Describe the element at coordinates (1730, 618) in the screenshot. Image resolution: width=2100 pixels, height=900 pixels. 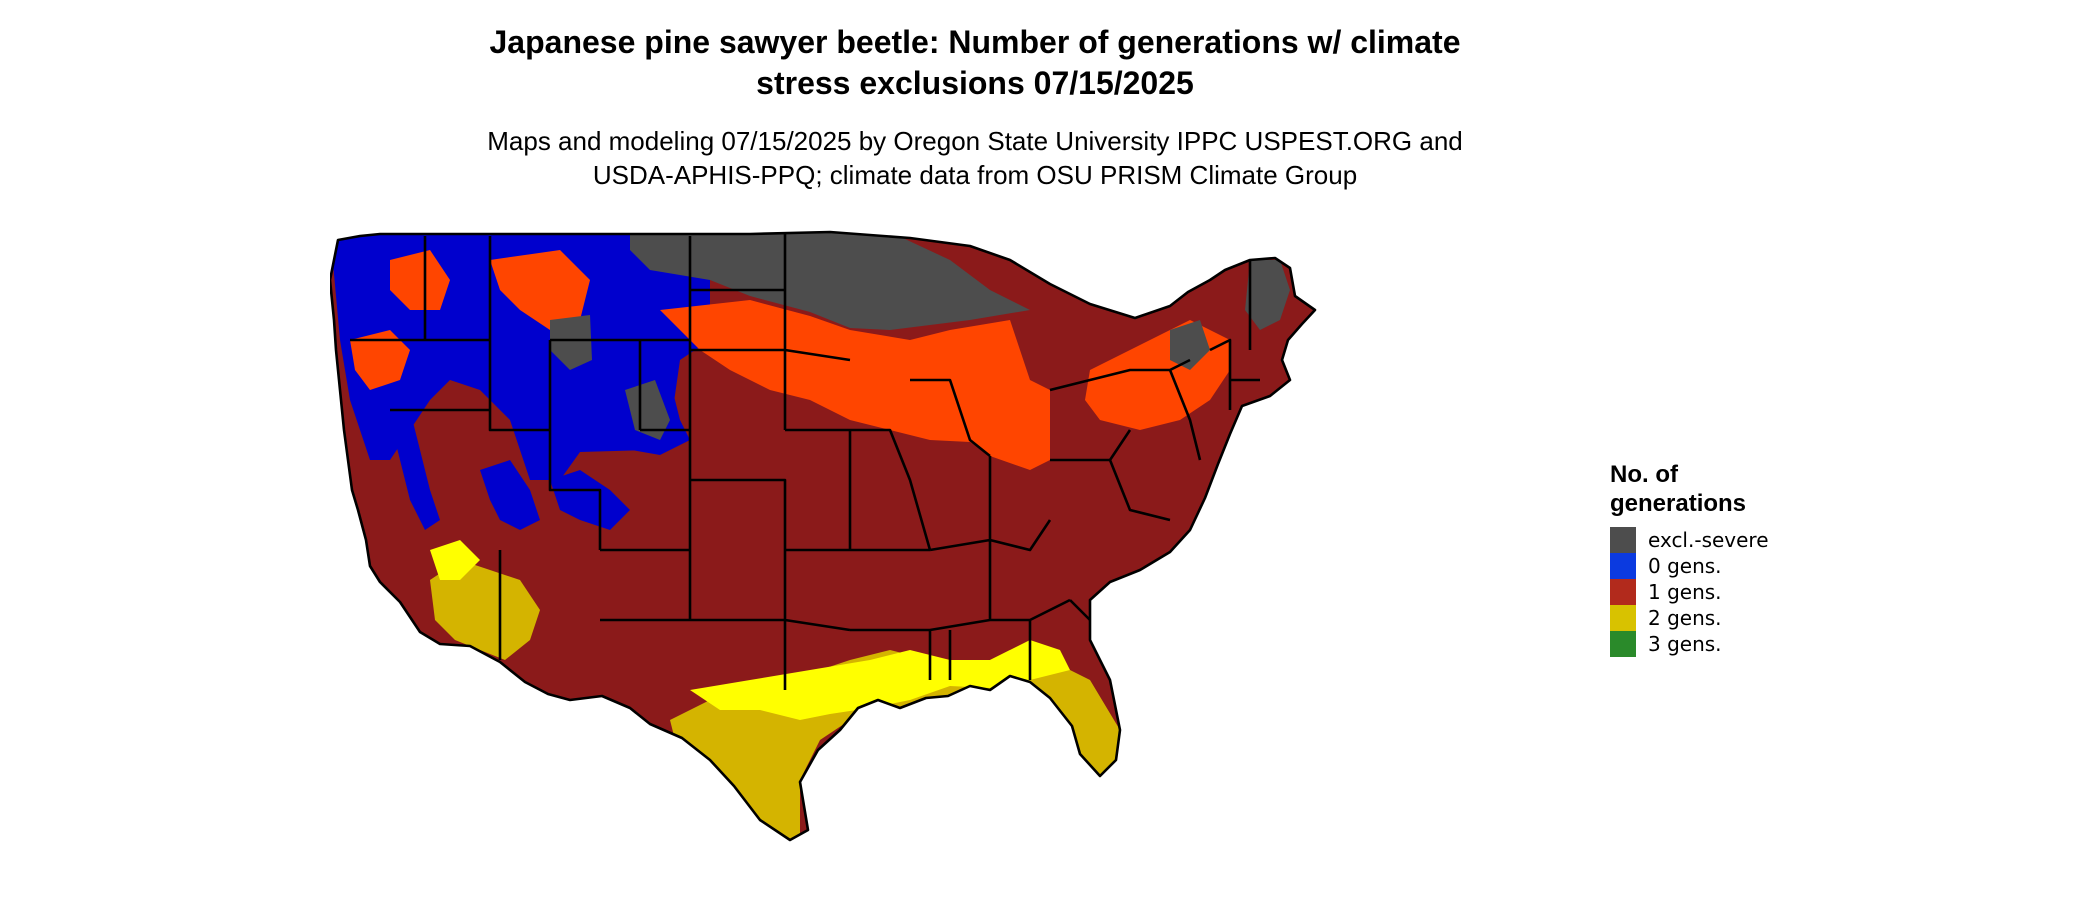
I see `legend-item-2-gens: 2 gens.` at that location.